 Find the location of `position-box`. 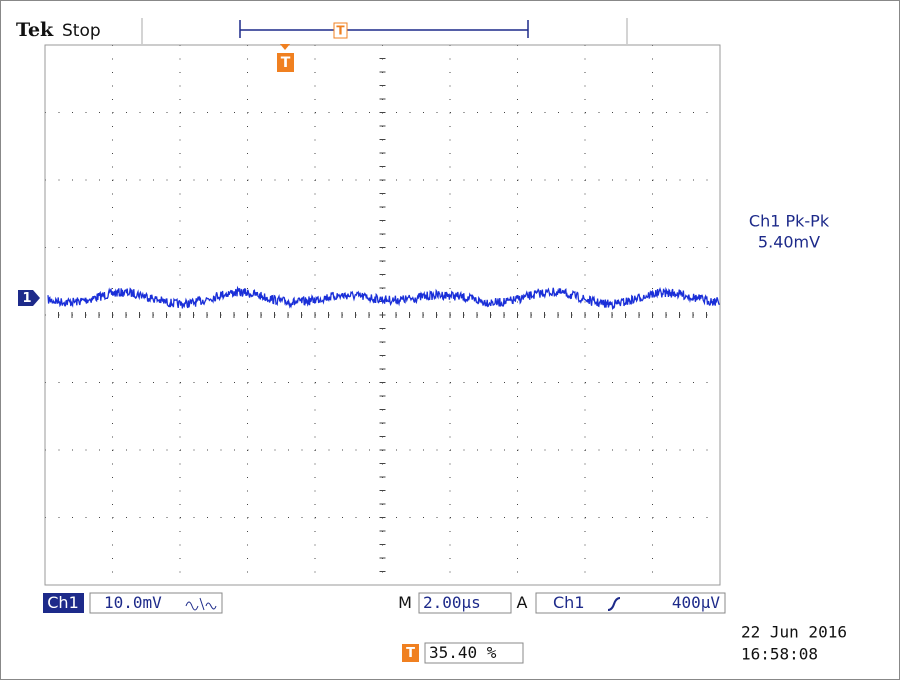

position-box is located at coordinates (474, 653).